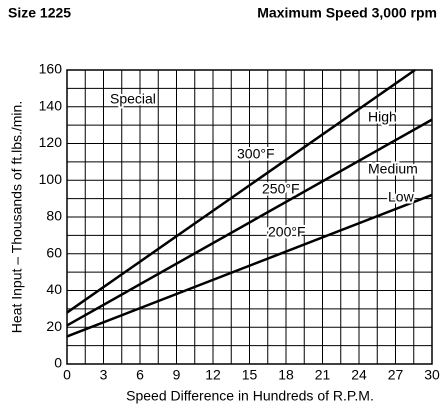 Image resolution: width=443 pixels, height=408 pixels. What do you see at coordinates (250, 396) in the screenshot?
I see `x-axis-label: Speed Difference in Hundreds of R.P.M.` at bounding box center [250, 396].